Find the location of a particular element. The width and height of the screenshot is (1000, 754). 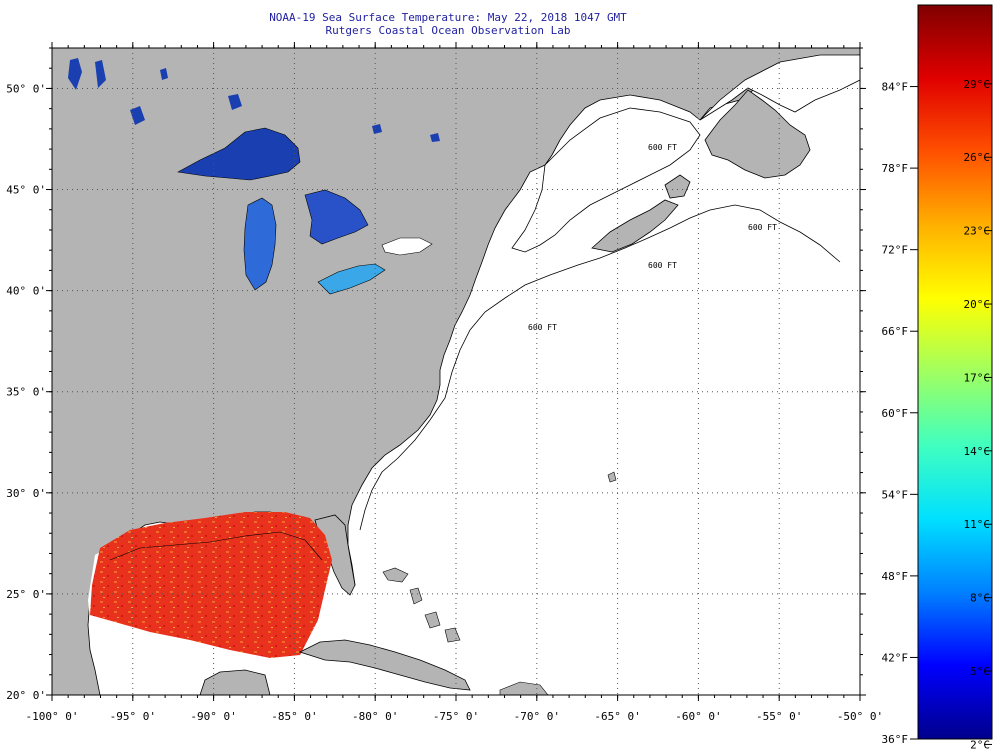

lat-tick-label: 40° 0' is located at coordinates (26, 291).